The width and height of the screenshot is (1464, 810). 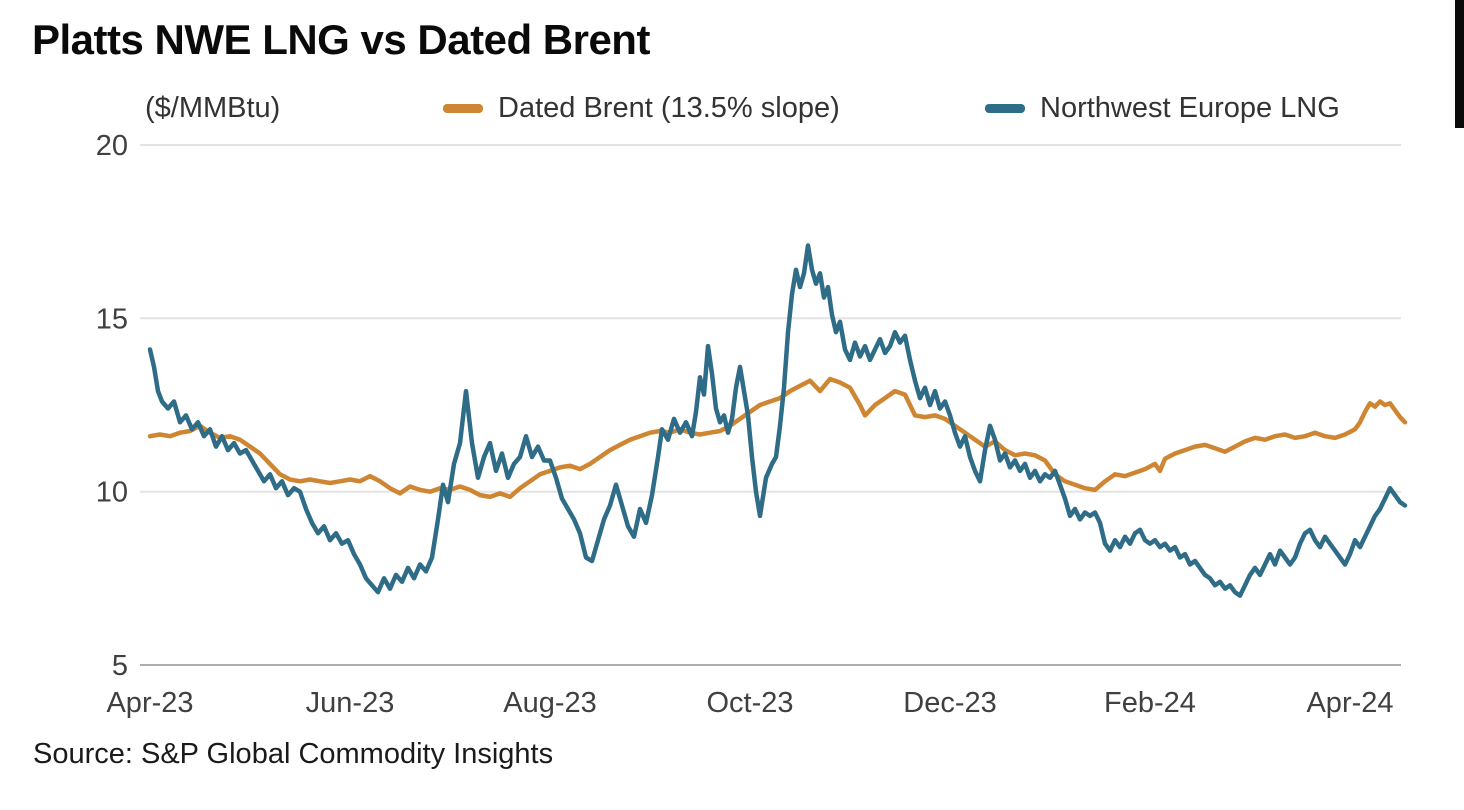 I want to click on source-note: Source: S&P Global Commodity Insights, so click(x=293, y=754).